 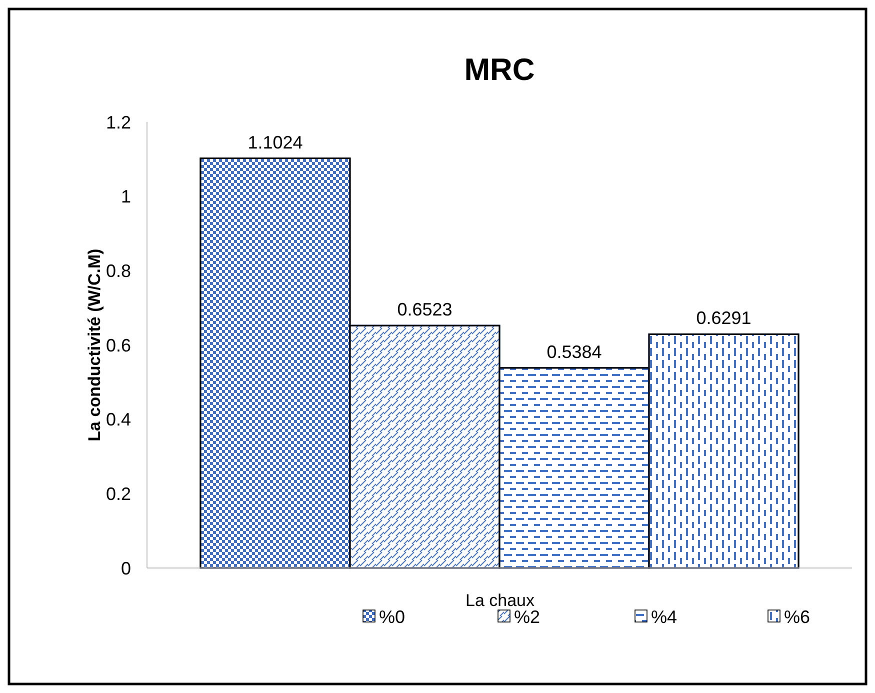 I want to click on data-label: 0.6291, so click(x=724, y=318).